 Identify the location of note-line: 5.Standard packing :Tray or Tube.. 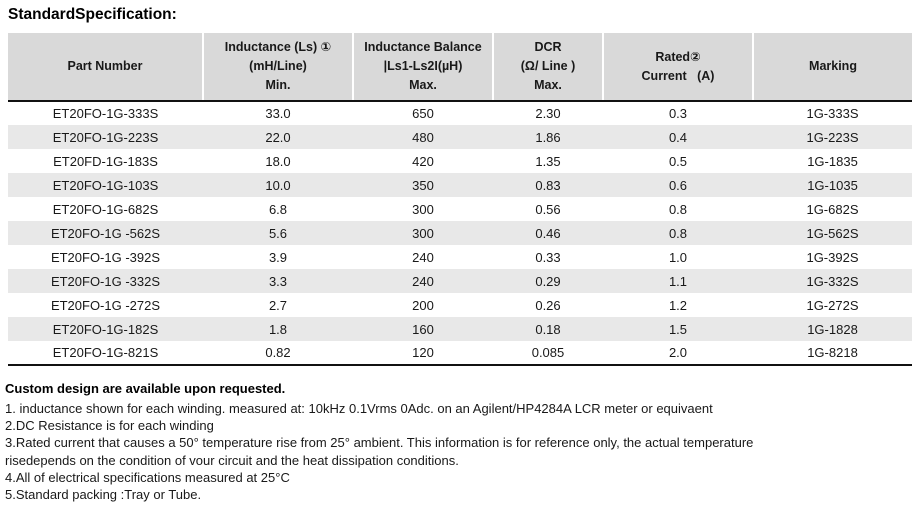
(103, 495).